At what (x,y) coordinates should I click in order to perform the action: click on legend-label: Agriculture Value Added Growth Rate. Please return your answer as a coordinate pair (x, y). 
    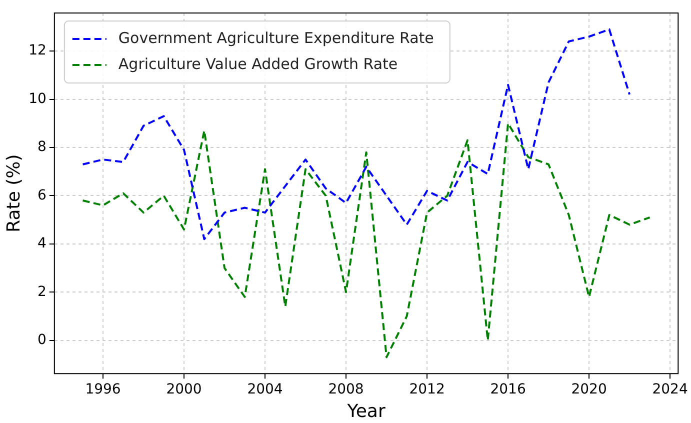
    Looking at the image, I should click on (258, 63).